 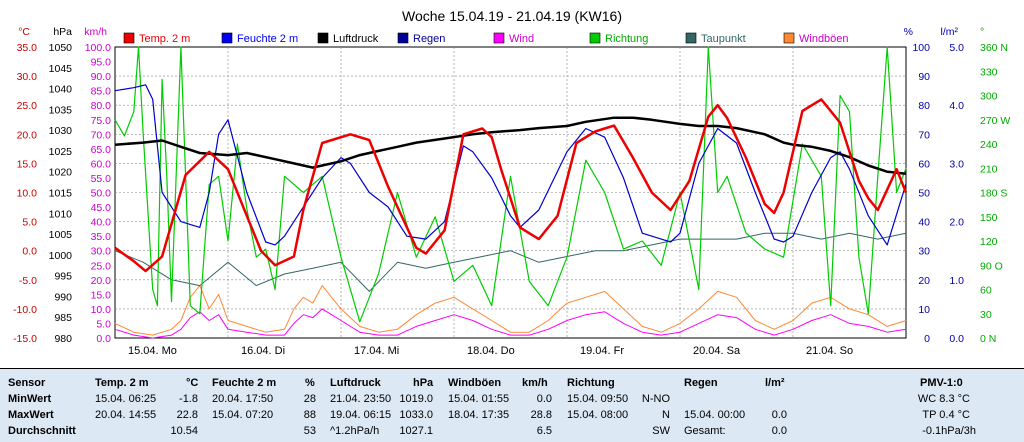 I want to click on humidity-tick-label: 70, so click(x=924, y=135).